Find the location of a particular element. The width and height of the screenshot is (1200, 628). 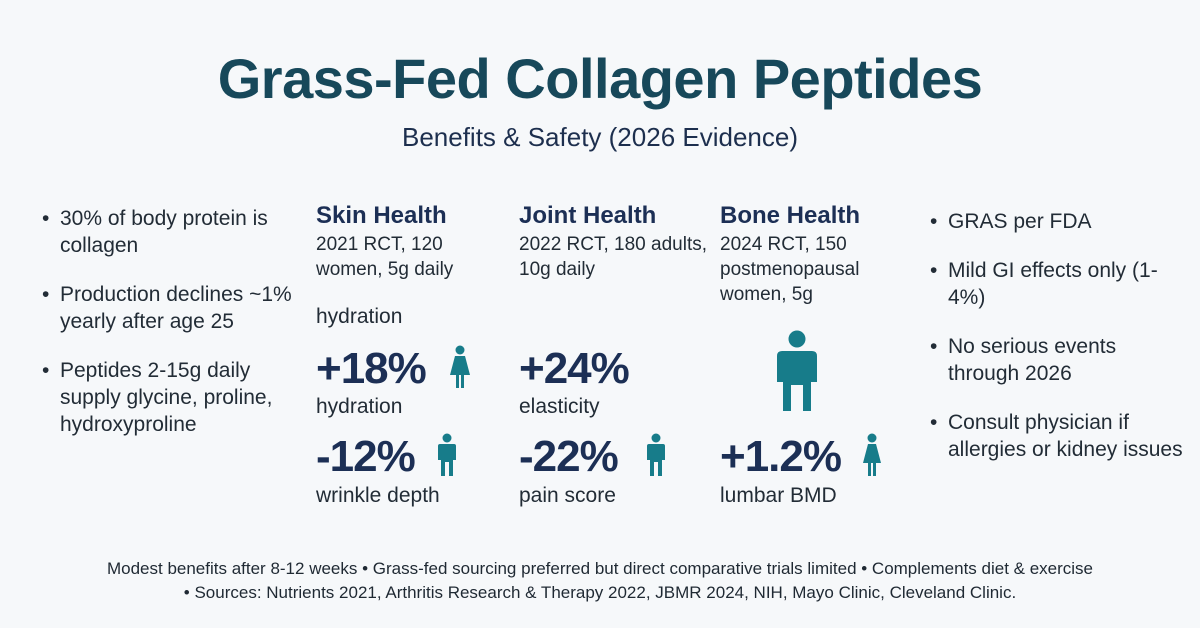

joint-pain-value: -22% is located at coordinates (569, 456).